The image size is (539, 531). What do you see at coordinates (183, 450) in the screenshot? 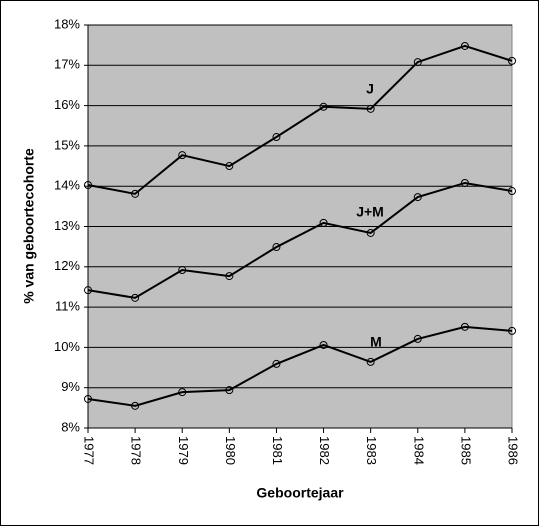
I see `x-tick-label: 1979` at bounding box center [183, 450].